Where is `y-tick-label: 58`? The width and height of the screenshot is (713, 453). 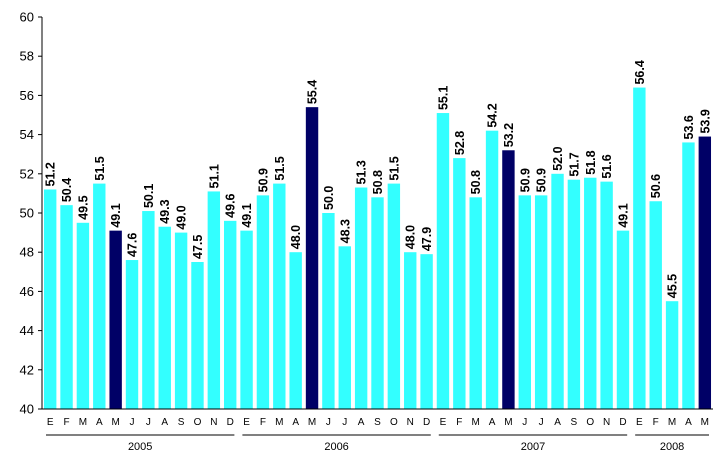 y-tick-label: 58 is located at coordinates (27, 56).